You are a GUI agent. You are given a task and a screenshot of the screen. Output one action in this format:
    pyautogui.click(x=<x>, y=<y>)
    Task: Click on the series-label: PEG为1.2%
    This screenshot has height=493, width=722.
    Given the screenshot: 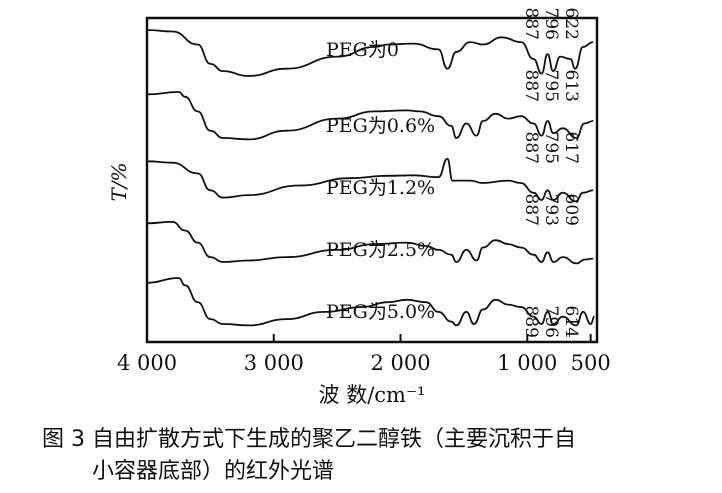 What is the action you would take?
    pyautogui.click(x=380, y=188)
    